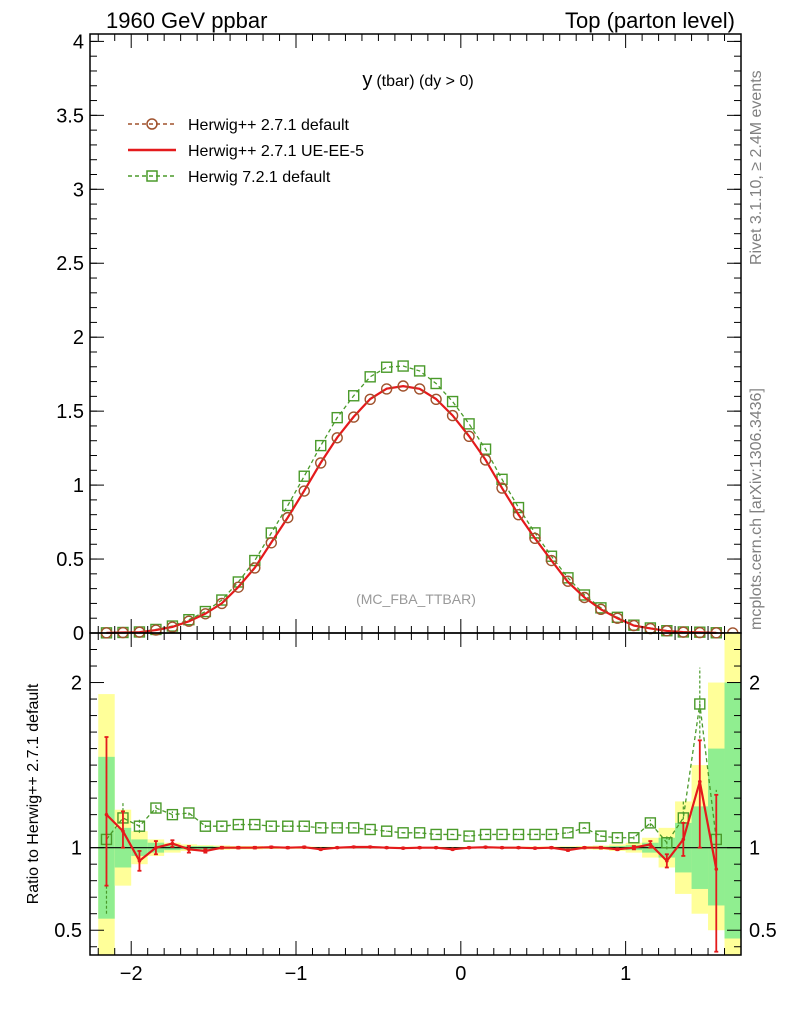 The width and height of the screenshot is (786, 1024). What do you see at coordinates (417, 80) in the screenshot?
I see `plot-title: y (tbar) (dy > 0)` at bounding box center [417, 80].